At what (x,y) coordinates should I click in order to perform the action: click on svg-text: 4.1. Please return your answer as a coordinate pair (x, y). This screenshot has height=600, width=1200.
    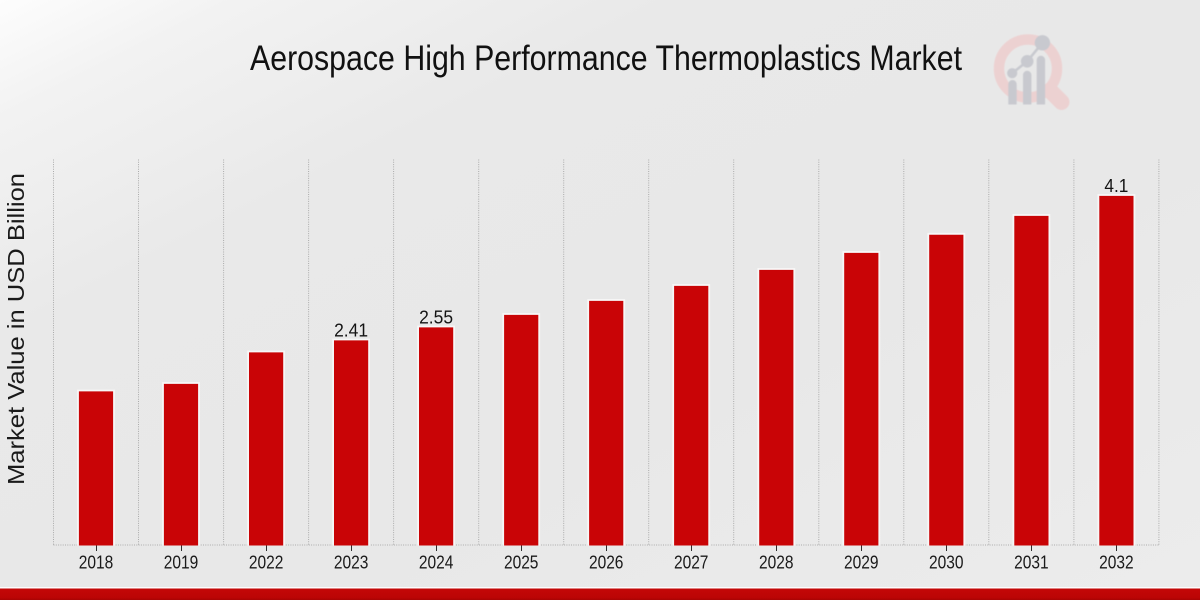
    Looking at the image, I should click on (1116, 186).